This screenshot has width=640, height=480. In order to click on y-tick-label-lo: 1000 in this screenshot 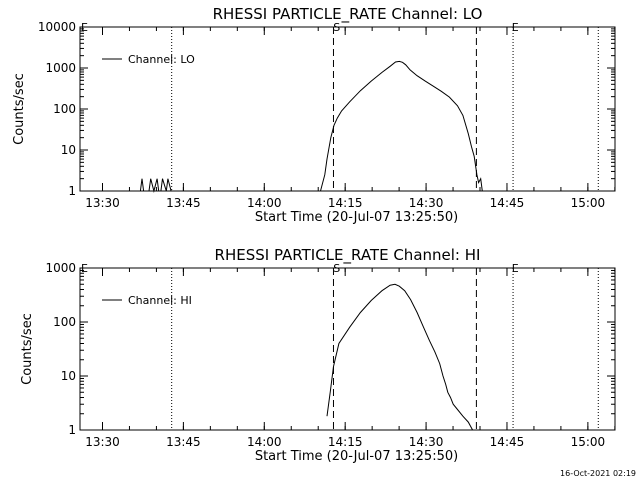, I will do `click(60, 68)`.